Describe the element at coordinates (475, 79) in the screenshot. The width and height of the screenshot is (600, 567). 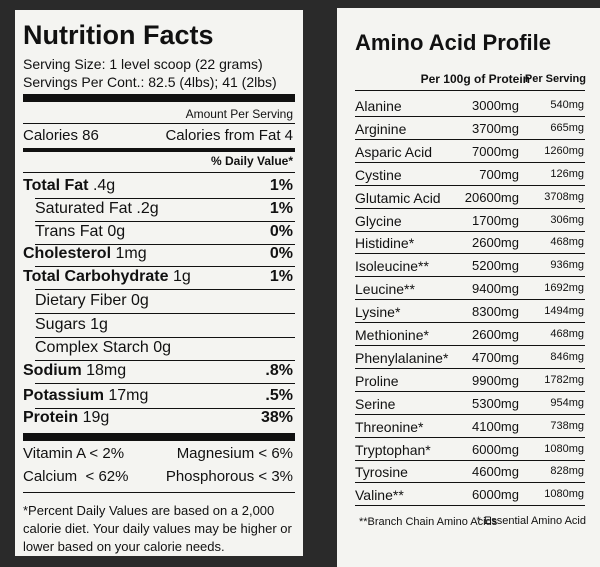
I see `header-protein: Per 100g of Protein` at that location.